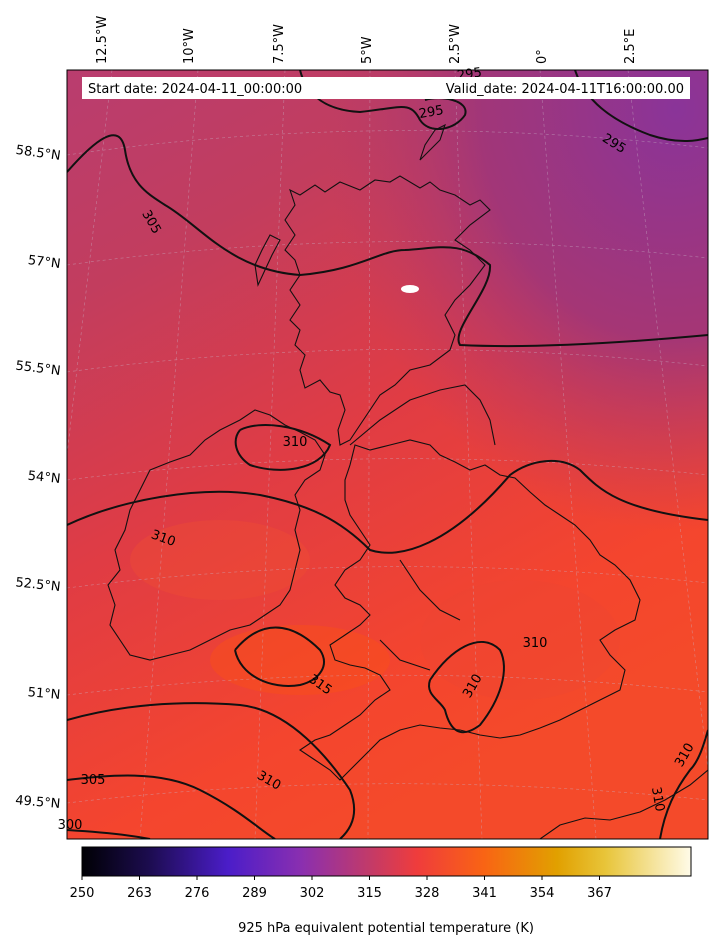 This screenshot has height=949, width=716. I want to click on colorbar-tick-label: 250, so click(82, 893).